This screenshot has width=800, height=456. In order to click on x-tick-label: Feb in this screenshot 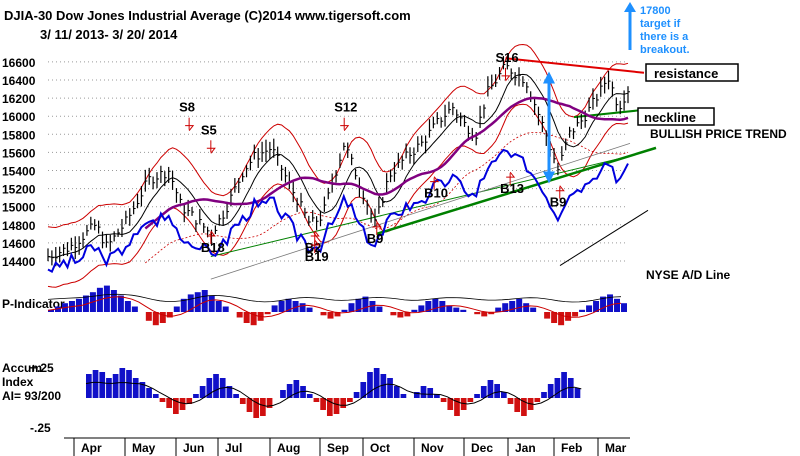, I will do `click(571, 448)`.